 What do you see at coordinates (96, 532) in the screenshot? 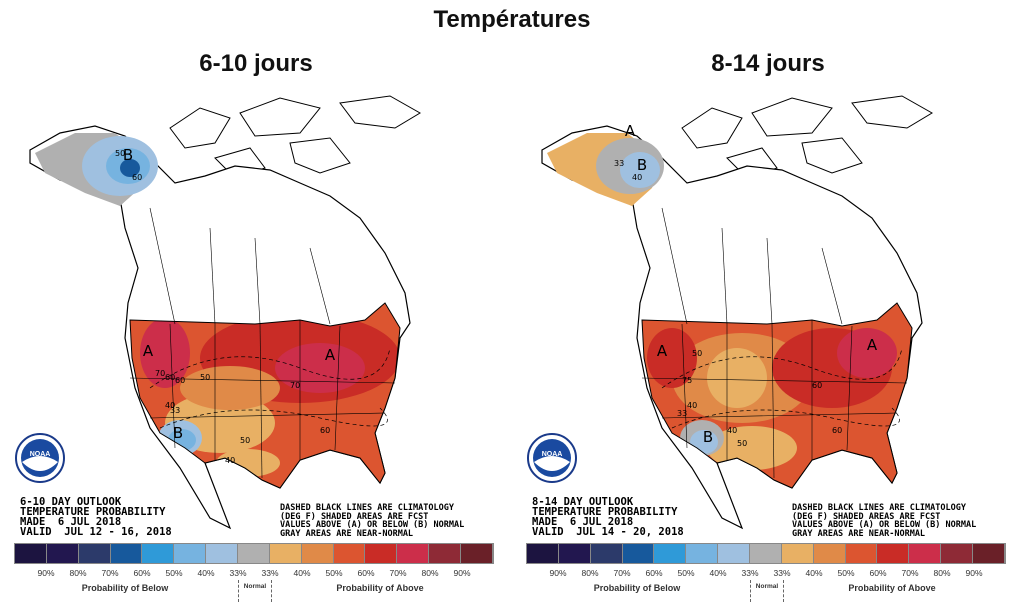
I see `info-line: VALID JUL 12 - 16, 2018` at bounding box center [96, 532].